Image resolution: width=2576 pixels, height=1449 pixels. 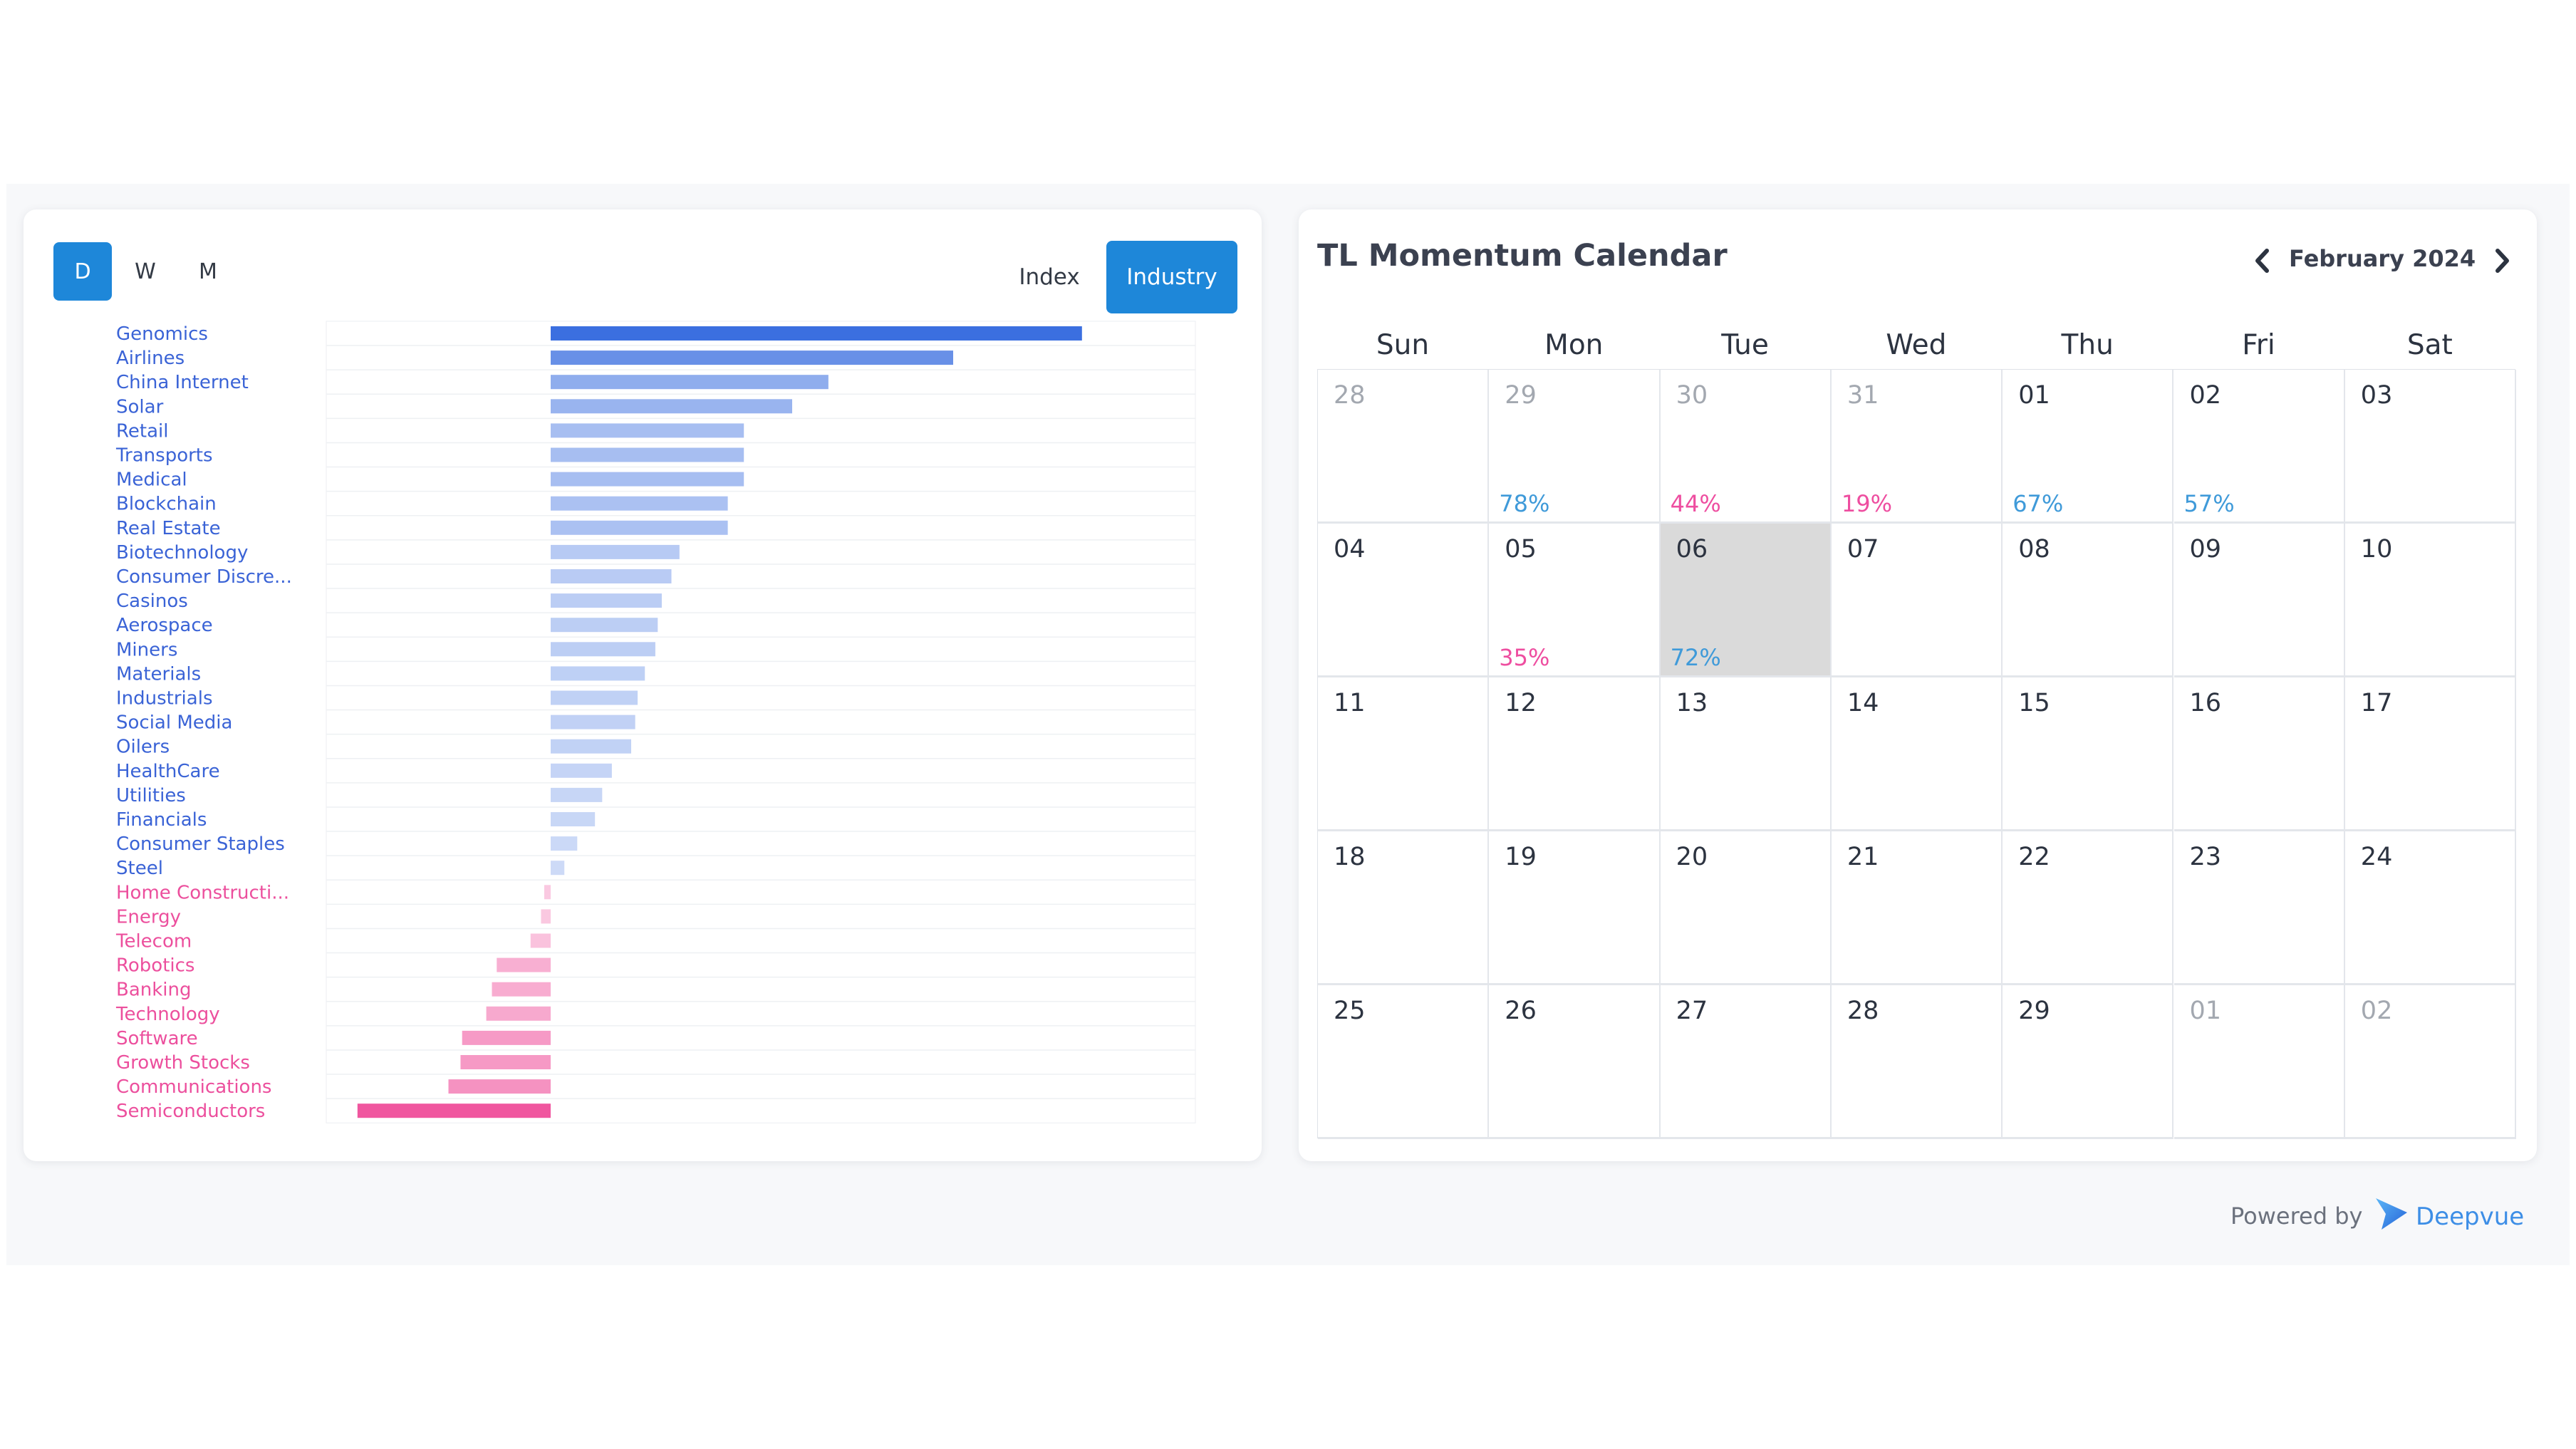 I want to click on bar-telecom, so click(x=540, y=940).